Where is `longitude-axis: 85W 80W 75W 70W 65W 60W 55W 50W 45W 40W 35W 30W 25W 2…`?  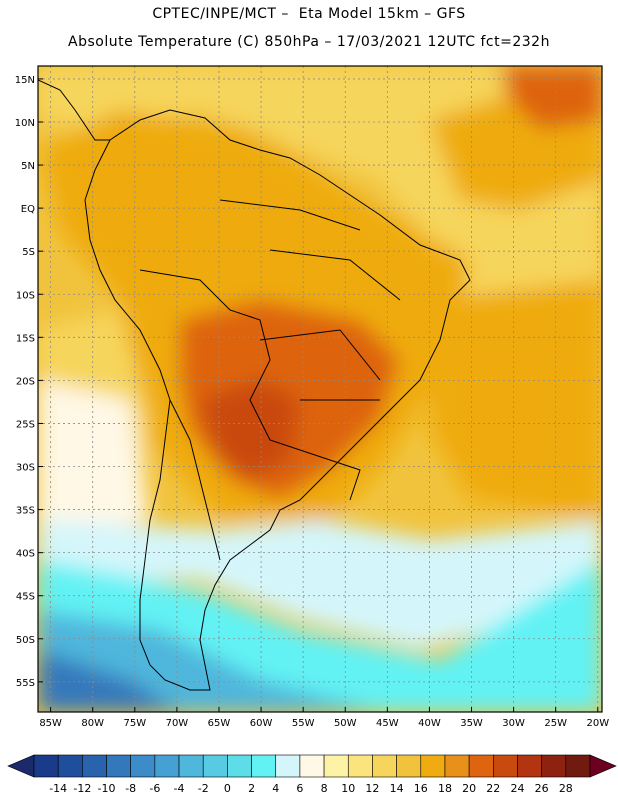 longitude-axis: 85W 80W 75W 70W 65W 60W 55W 50W 45W 40W 35W 30W 25W 2… is located at coordinates (324, 718).